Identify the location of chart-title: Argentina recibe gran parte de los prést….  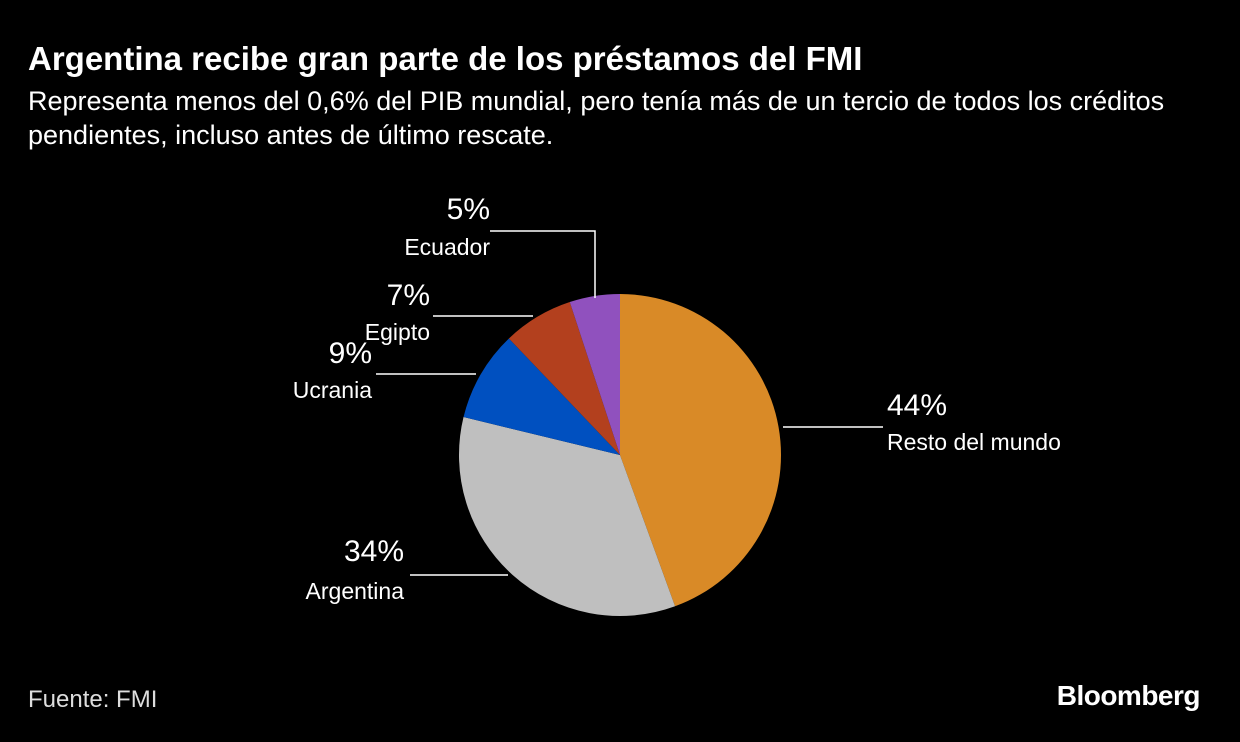
(445, 58).